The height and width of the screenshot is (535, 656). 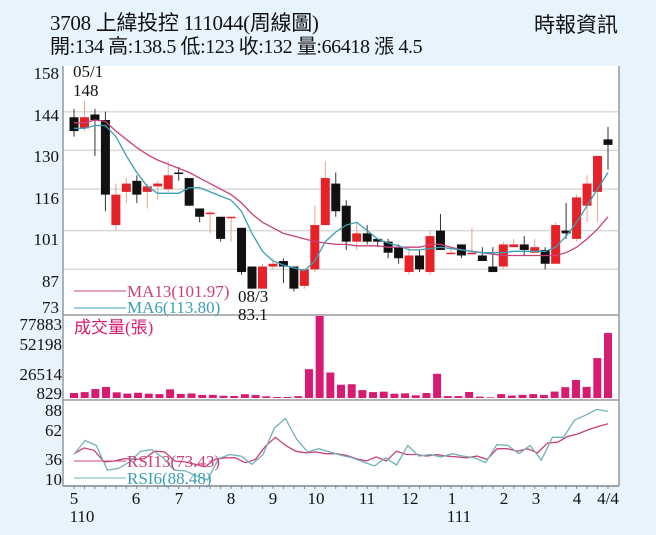 I want to click on low-date-annotation: 08/3, so click(x=253, y=296).